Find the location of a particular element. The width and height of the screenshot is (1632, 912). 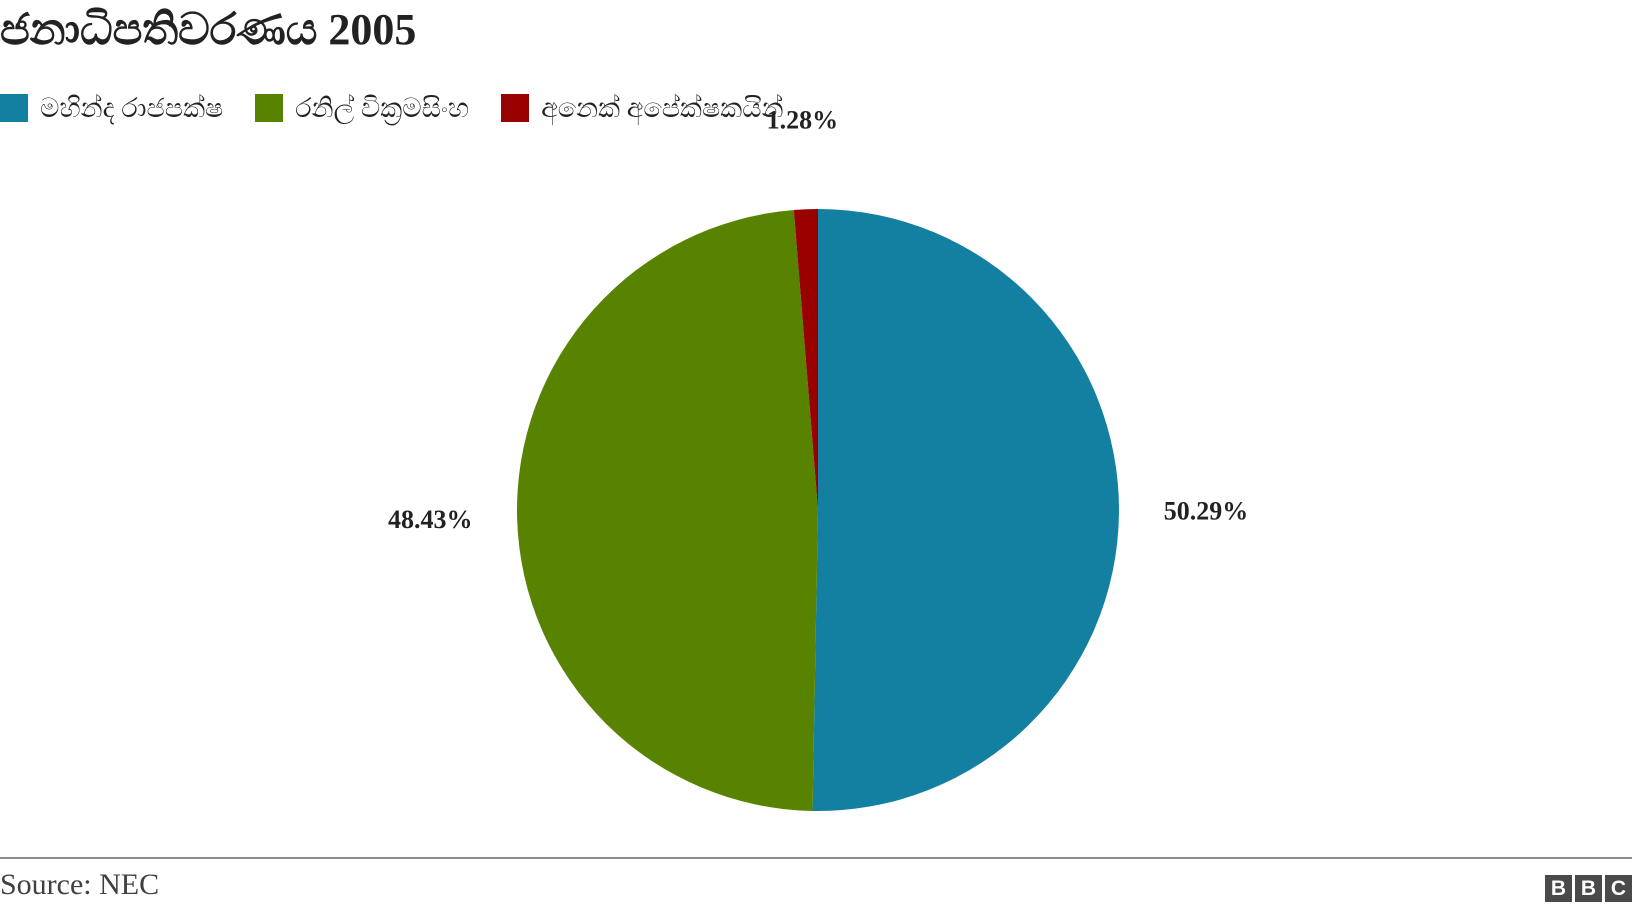

legend-item: මහින්ද රාජපක්ෂ is located at coordinates (111, 108).